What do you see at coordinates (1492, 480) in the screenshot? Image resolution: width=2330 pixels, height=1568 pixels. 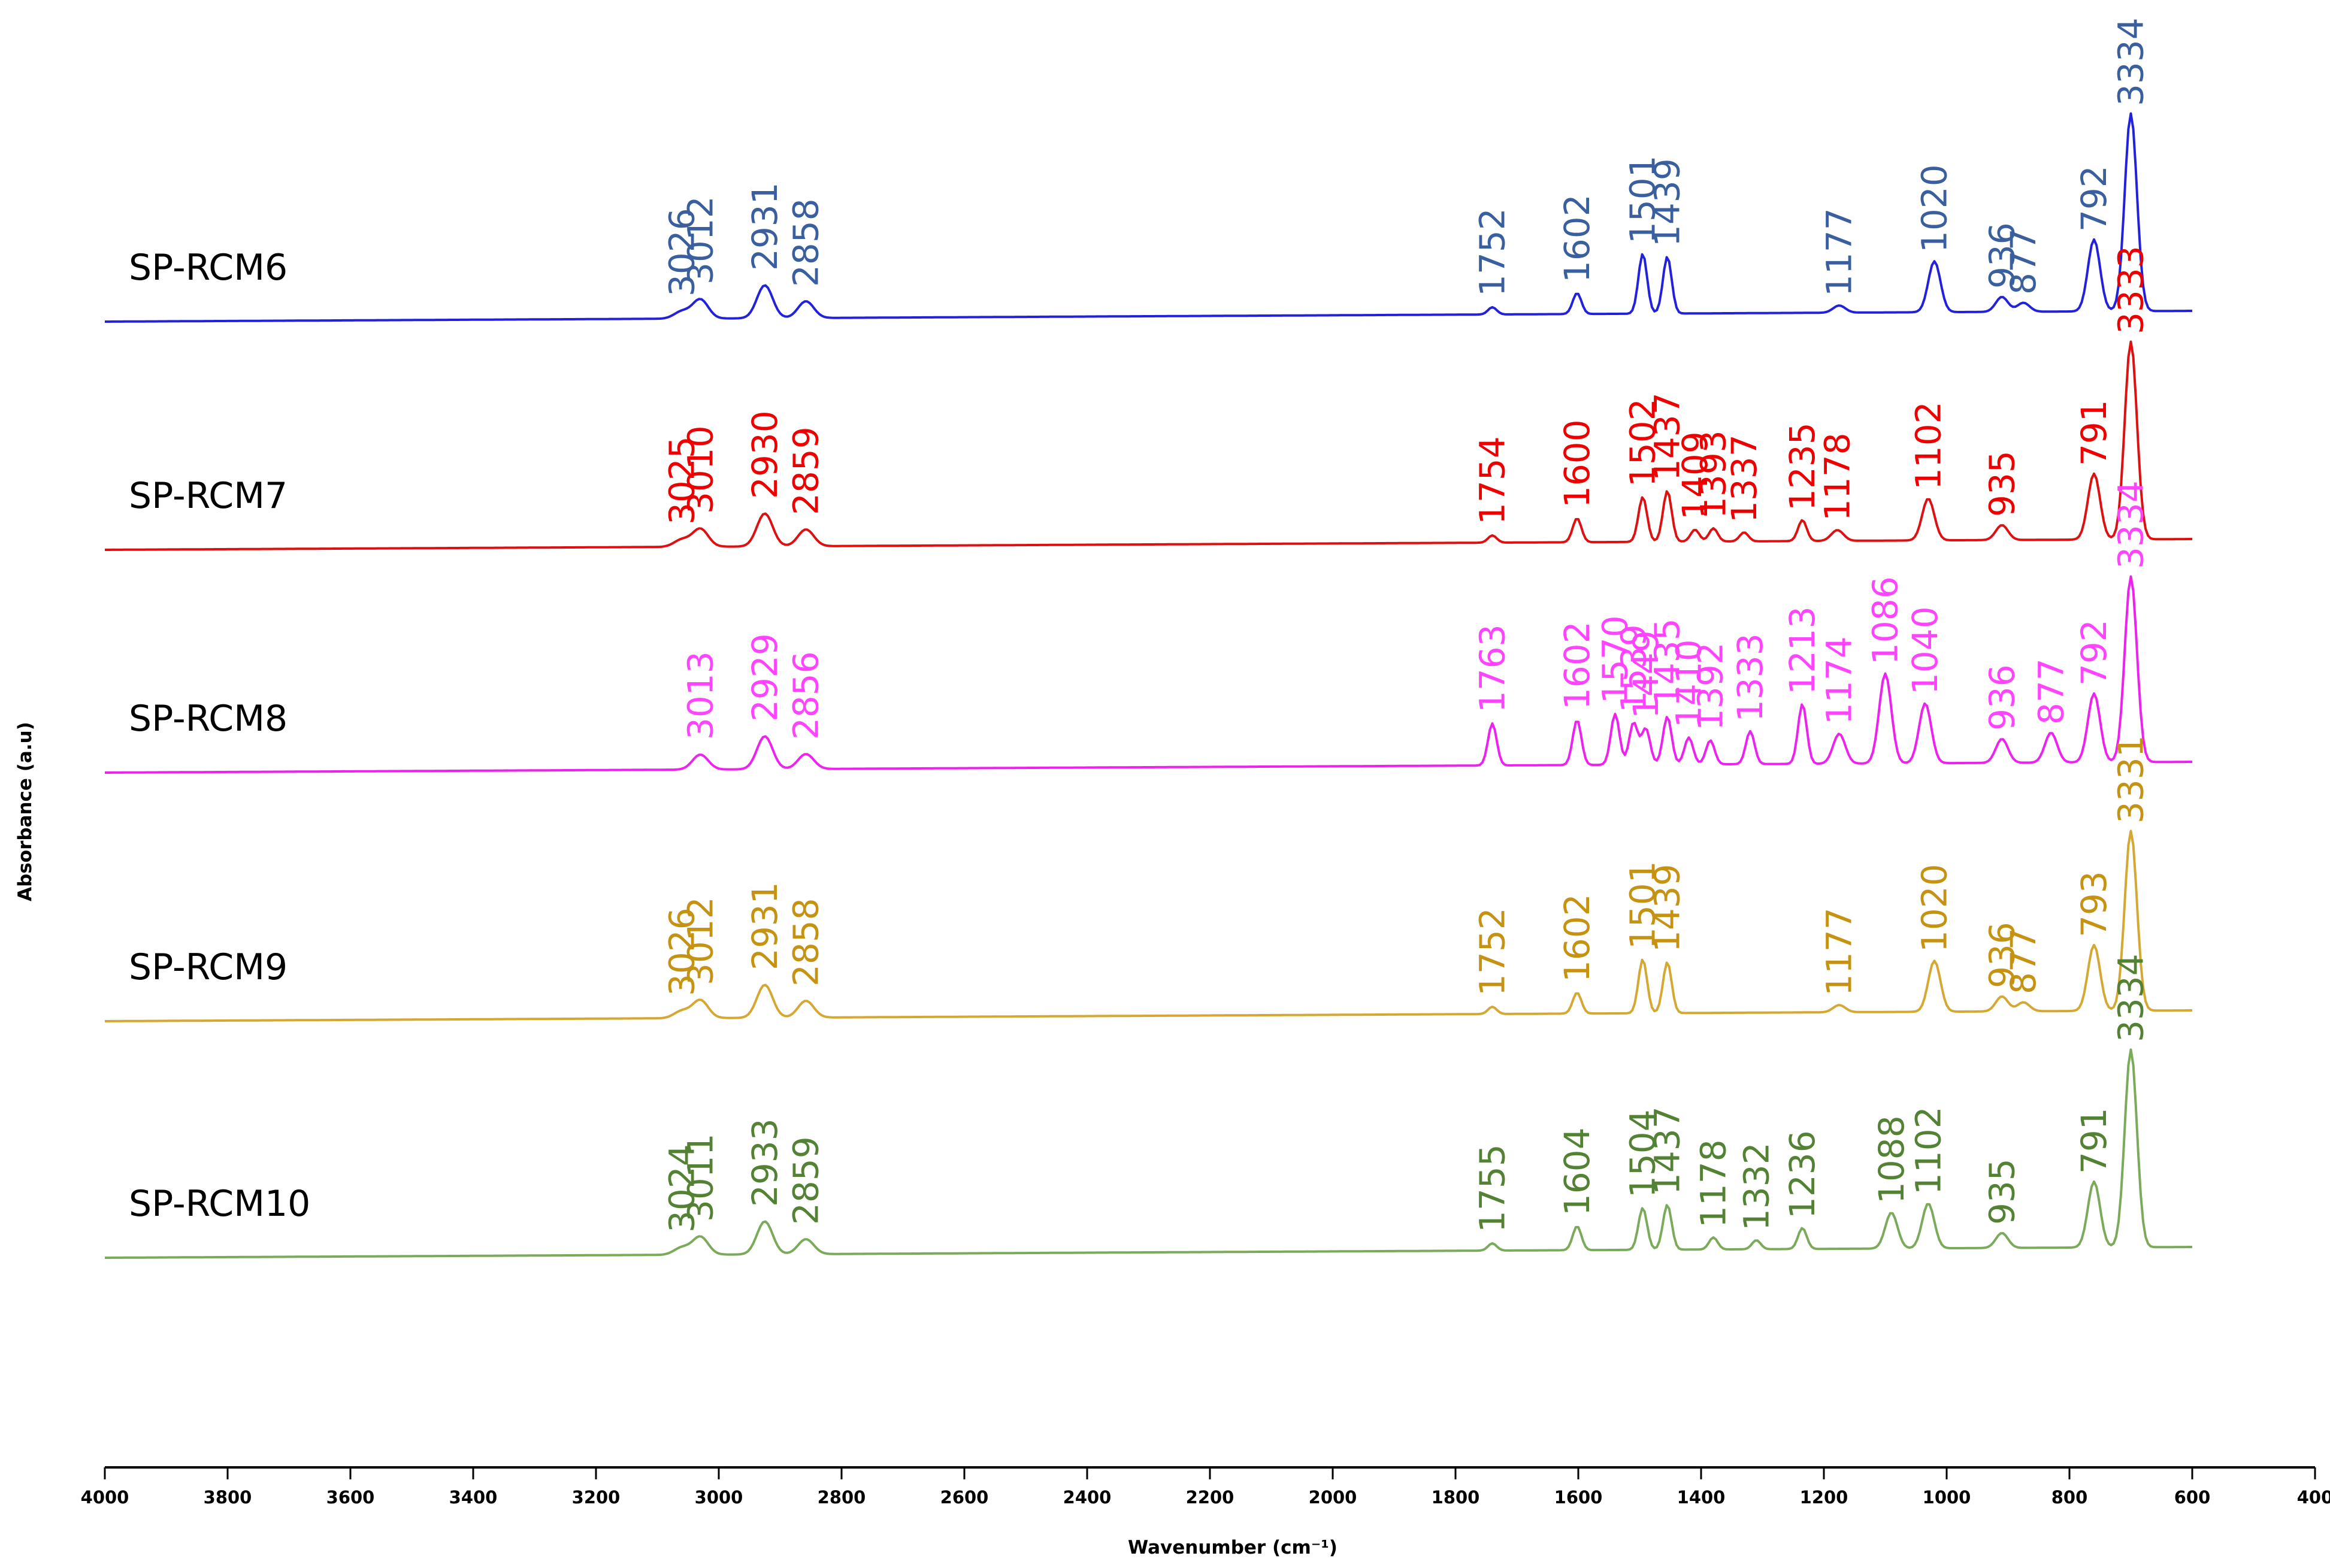 I see `peak-label: 1754` at bounding box center [1492, 480].